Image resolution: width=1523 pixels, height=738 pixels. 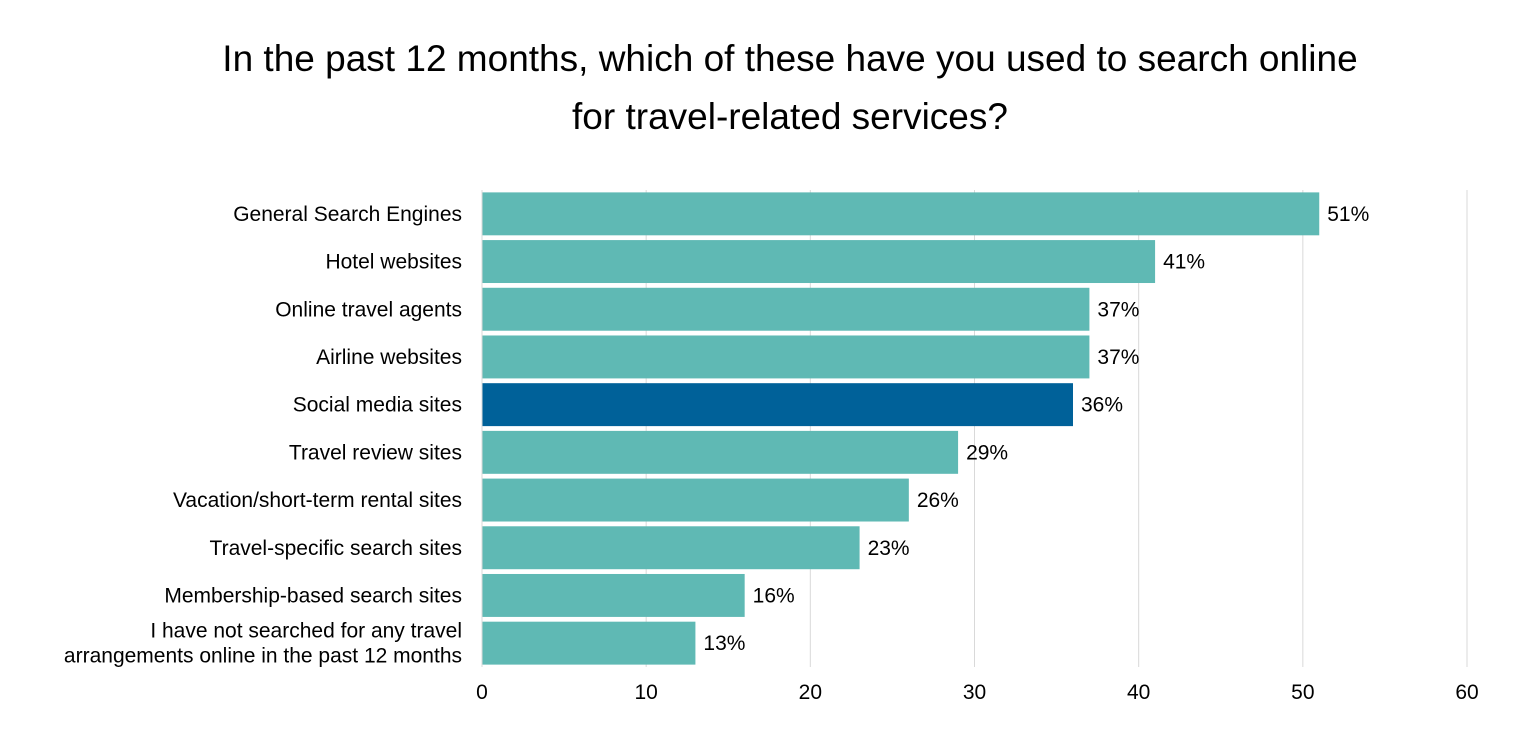 I want to click on data-label-4: 36%, so click(x=1102, y=405).